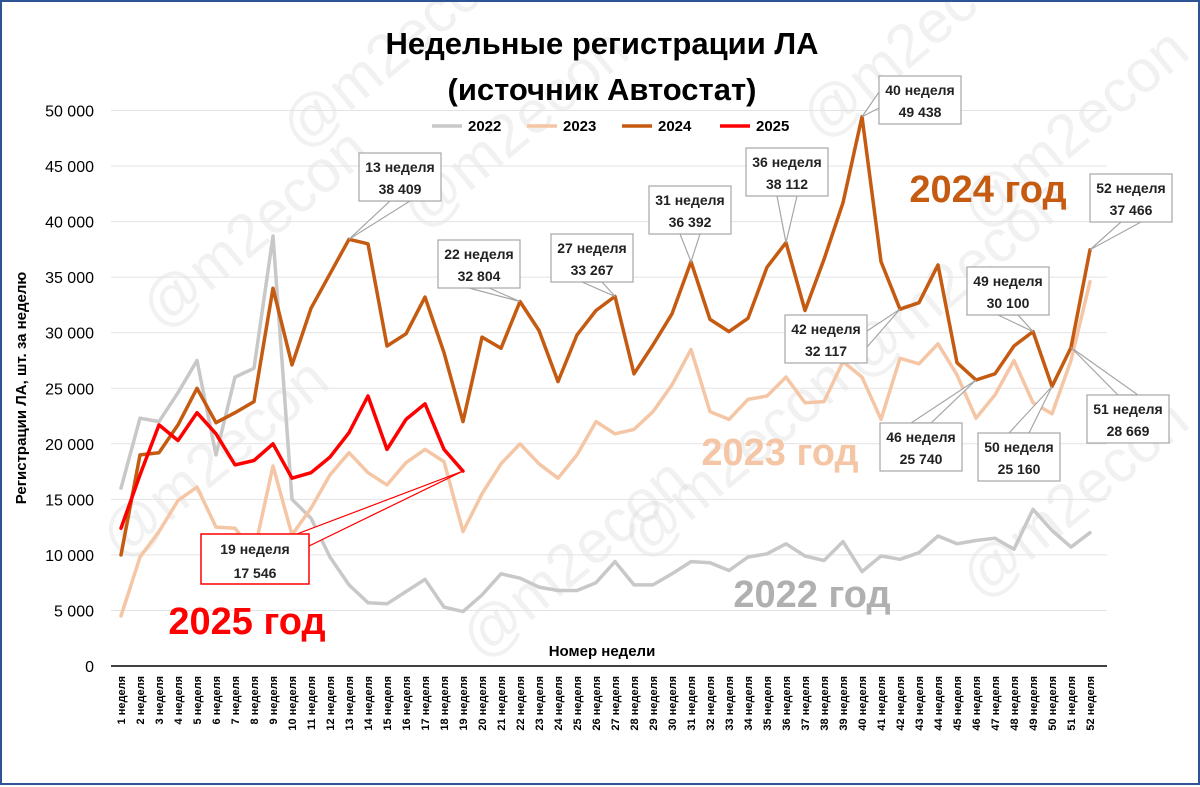 The image size is (1200, 787). I want to click on callout-value-label: 17 546, so click(255, 573).